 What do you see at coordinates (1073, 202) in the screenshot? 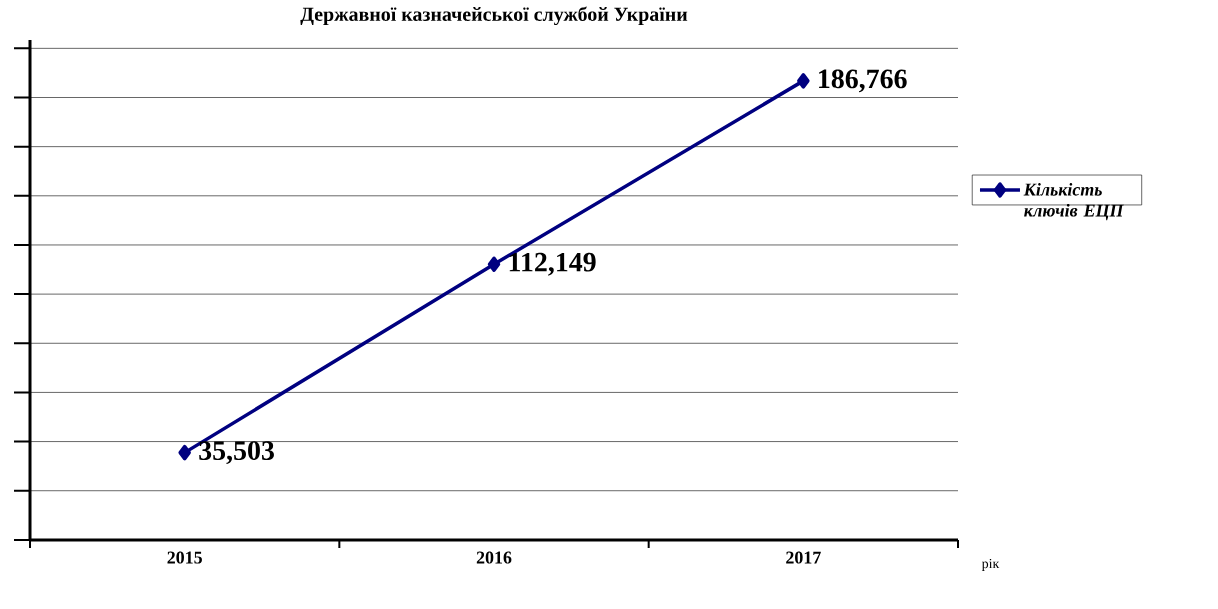
I see `legend-label: Кількість ключів ЕЦП` at bounding box center [1073, 202].